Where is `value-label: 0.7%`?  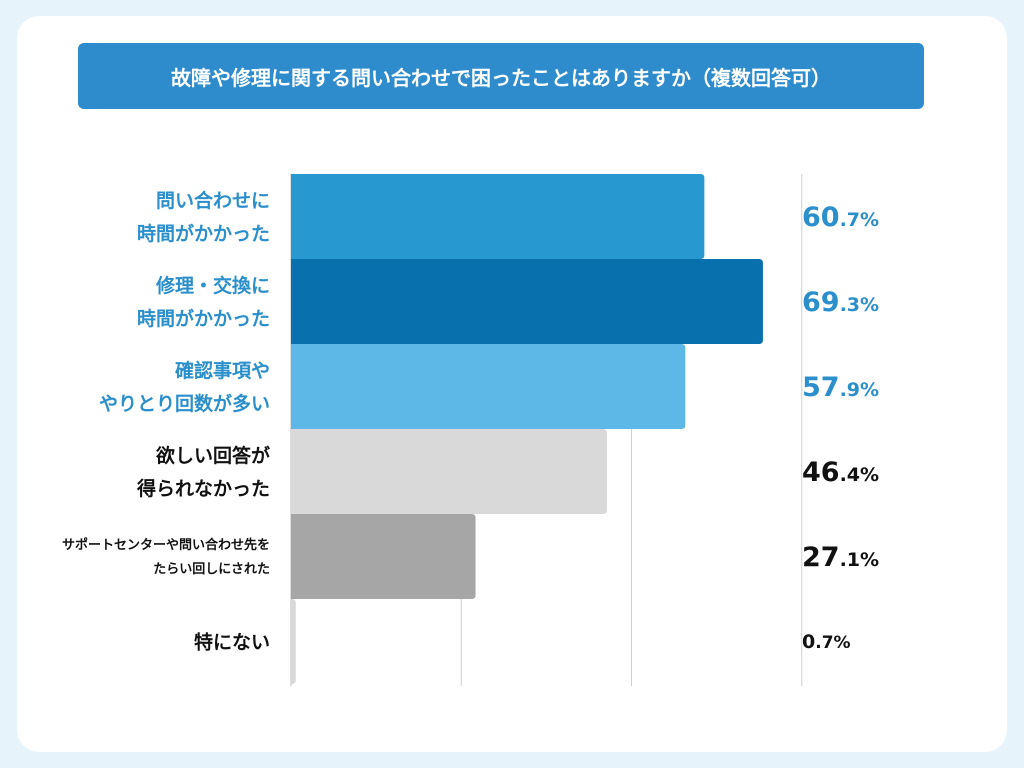
value-label: 0.7% is located at coordinates (826, 642).